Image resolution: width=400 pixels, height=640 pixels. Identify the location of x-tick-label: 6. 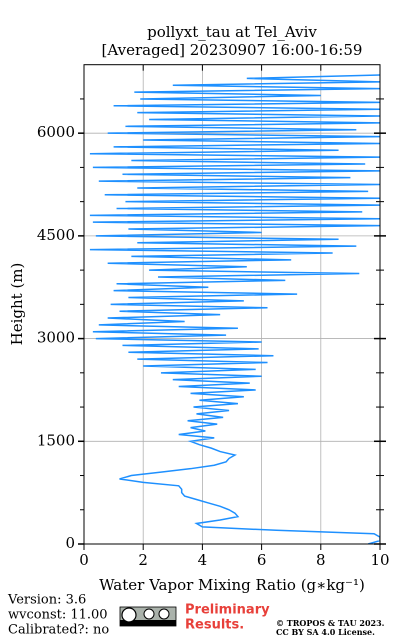
(262, 560).